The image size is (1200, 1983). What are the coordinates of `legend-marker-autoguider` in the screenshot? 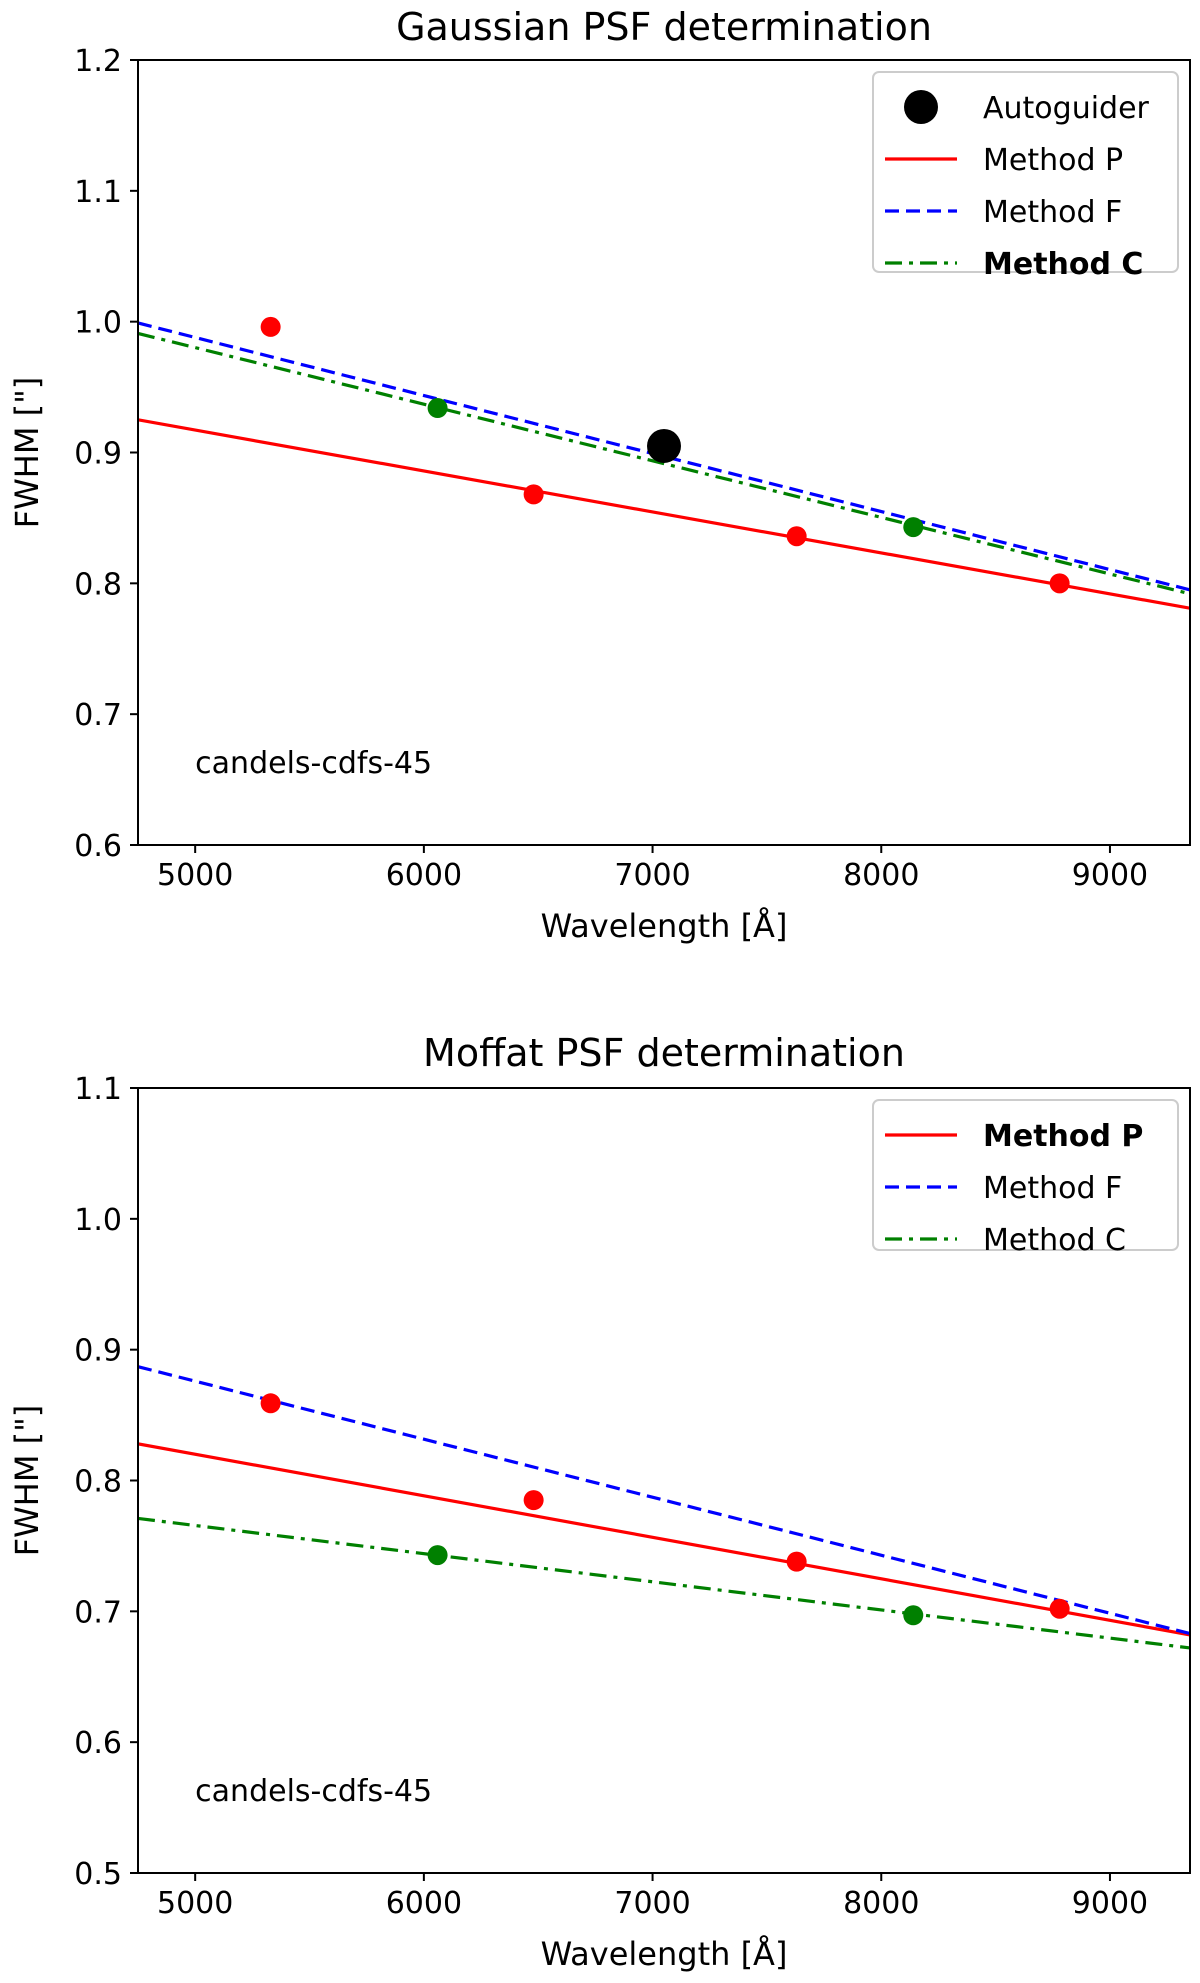 It's located at (921, 107).